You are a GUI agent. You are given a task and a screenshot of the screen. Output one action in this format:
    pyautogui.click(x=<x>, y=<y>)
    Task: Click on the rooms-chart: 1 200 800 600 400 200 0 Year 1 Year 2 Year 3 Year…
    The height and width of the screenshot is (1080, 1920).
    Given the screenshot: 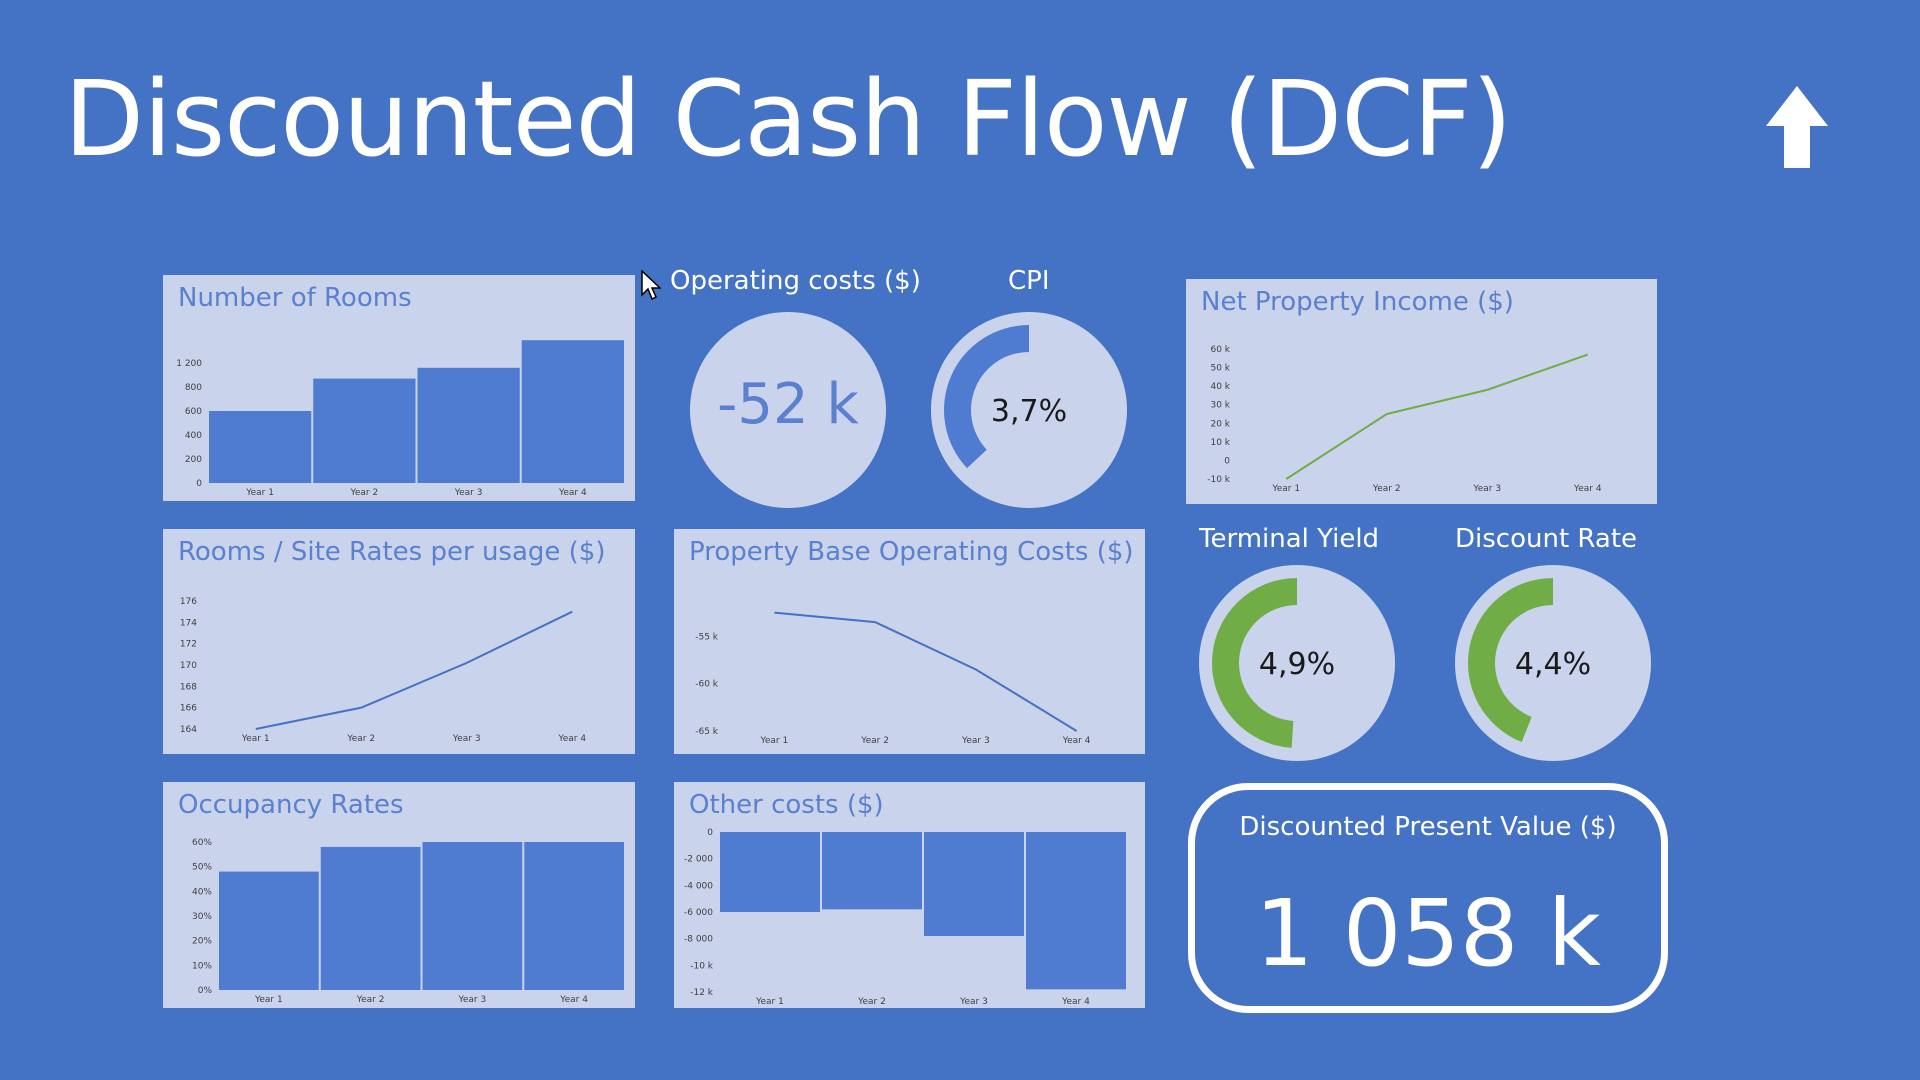 What is the action you would take?
    pyautogui.click(x=400, y=419)
    